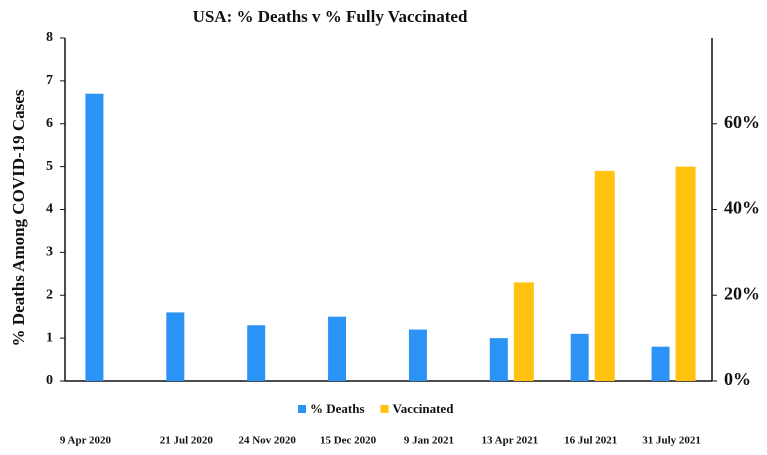 This screenshot has height=455, width=767. Describe the element at coordinates (49, 380) in the screenshot. I see `y-tick-label: 0` at that location.